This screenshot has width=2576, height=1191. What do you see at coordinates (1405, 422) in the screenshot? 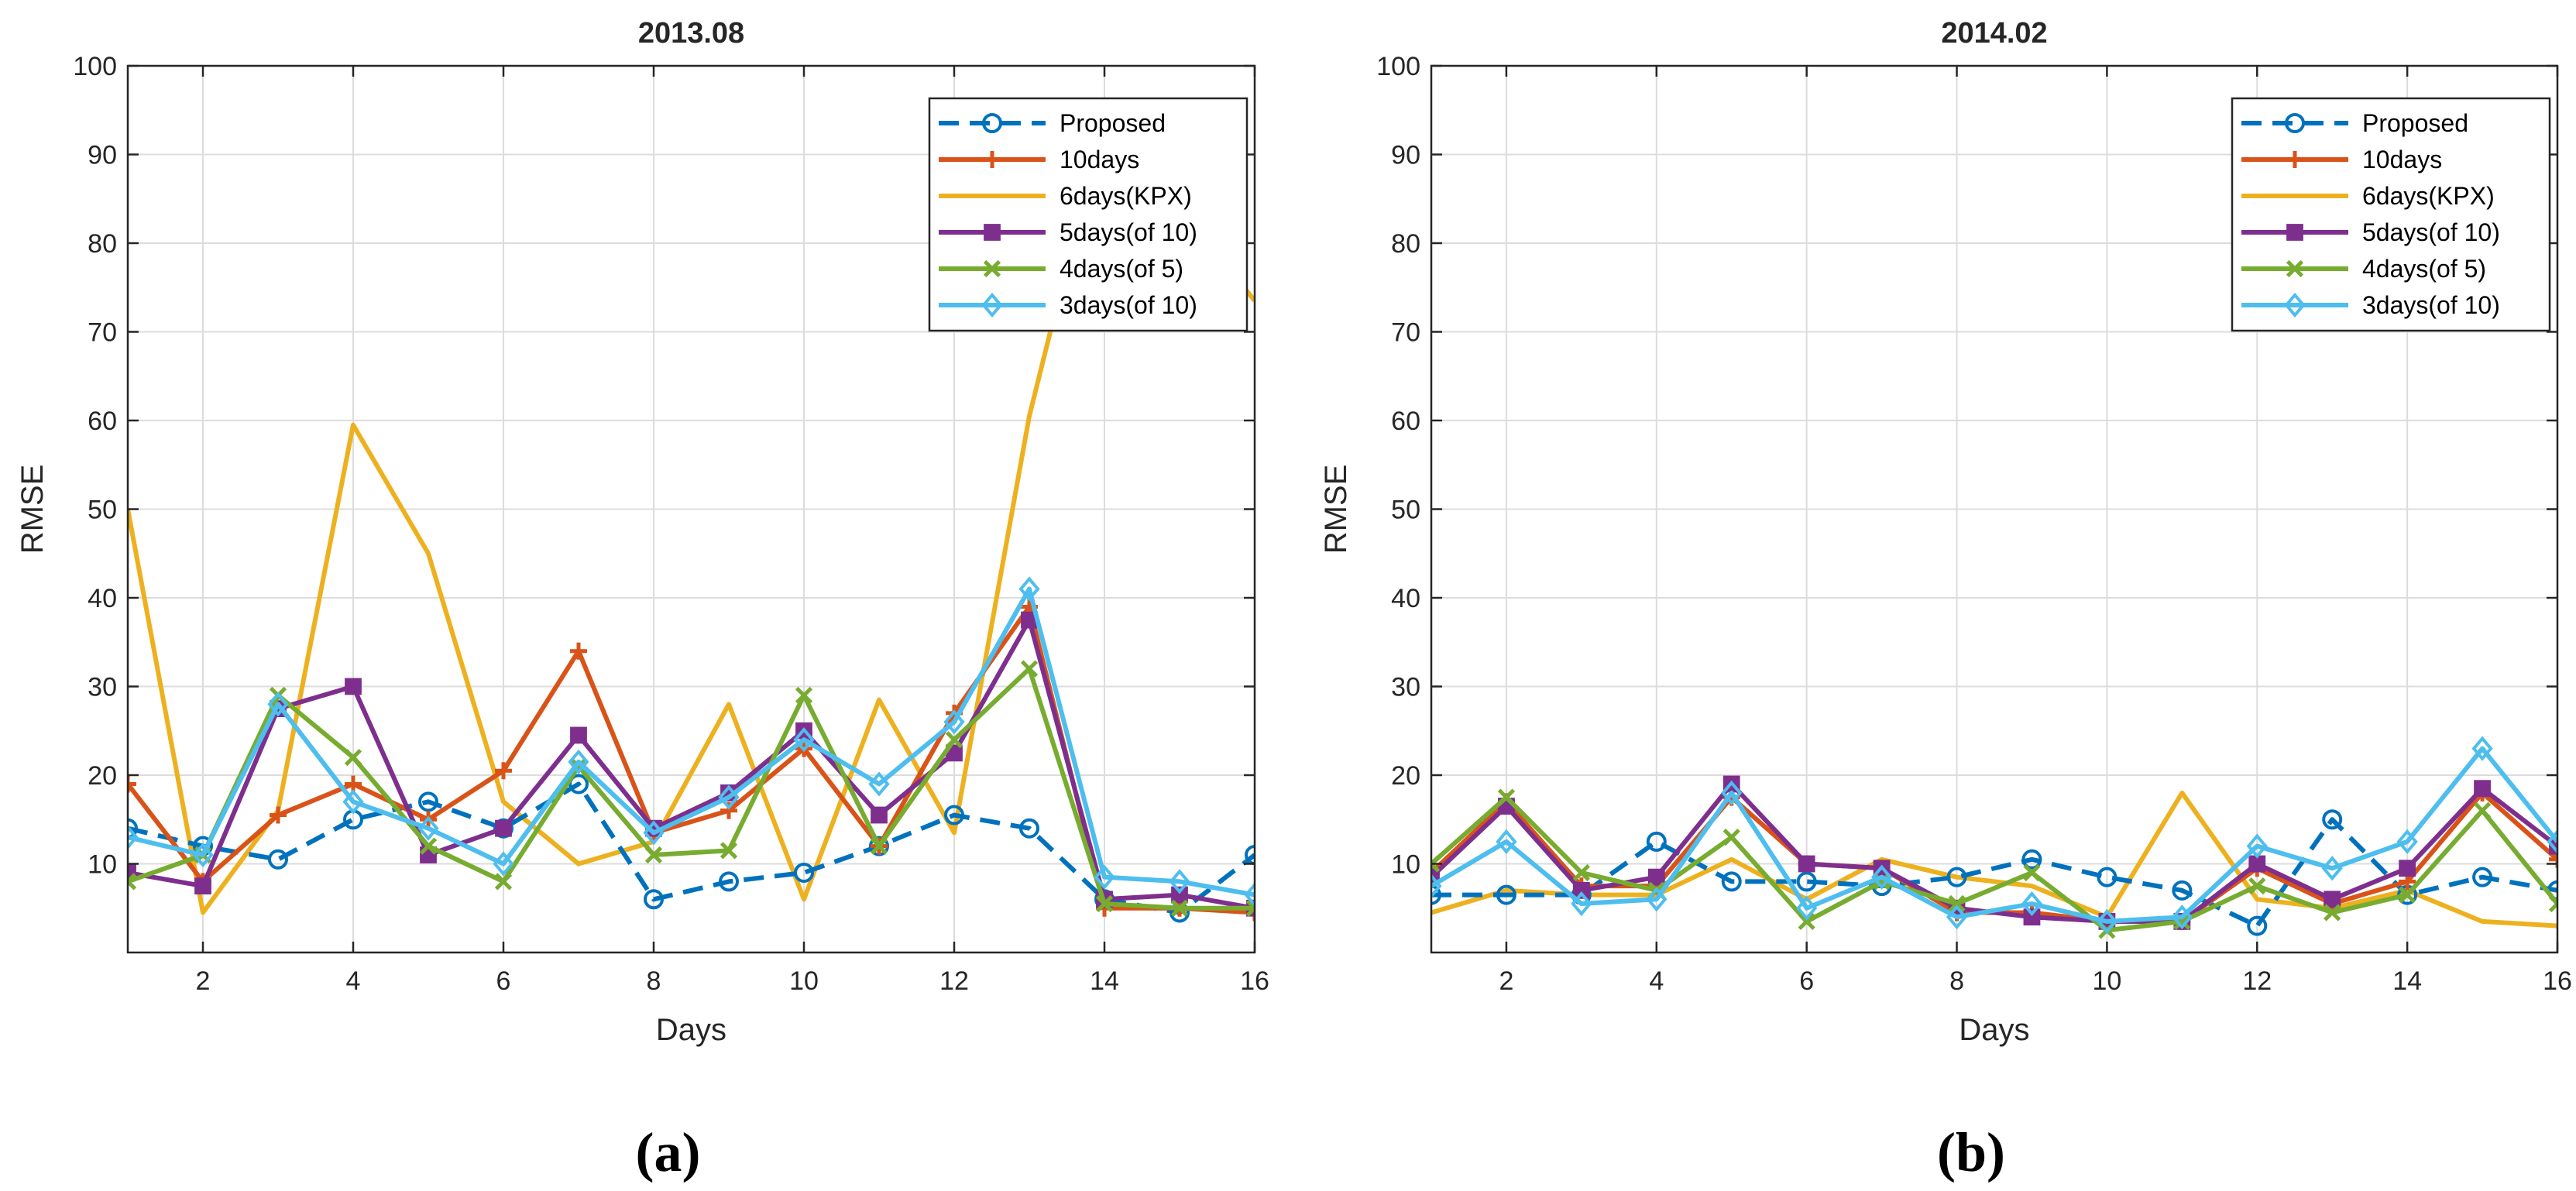
I see `y-tick-label: 60` at bounding box center [1405, 422].